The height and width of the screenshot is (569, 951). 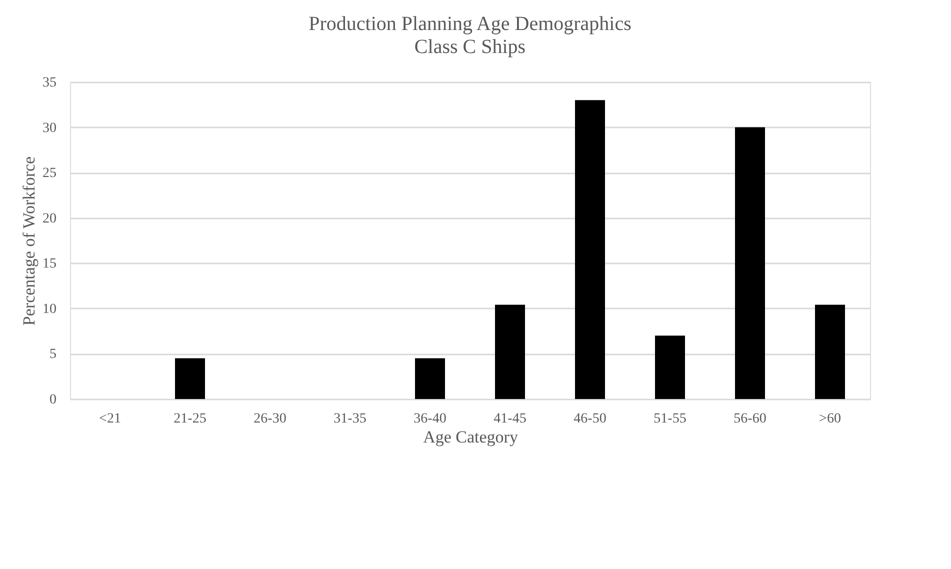 I want to click on y-tick-label: 20, so click(x=49, y=218).